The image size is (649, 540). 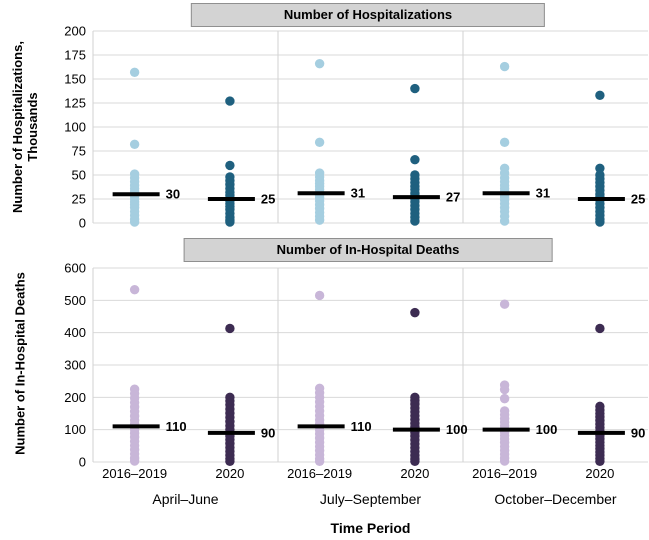 What do you see at coordinates (555, 499) in the screenshot?
I see `x-period-label: October–December` at bounding box center [555, 499].